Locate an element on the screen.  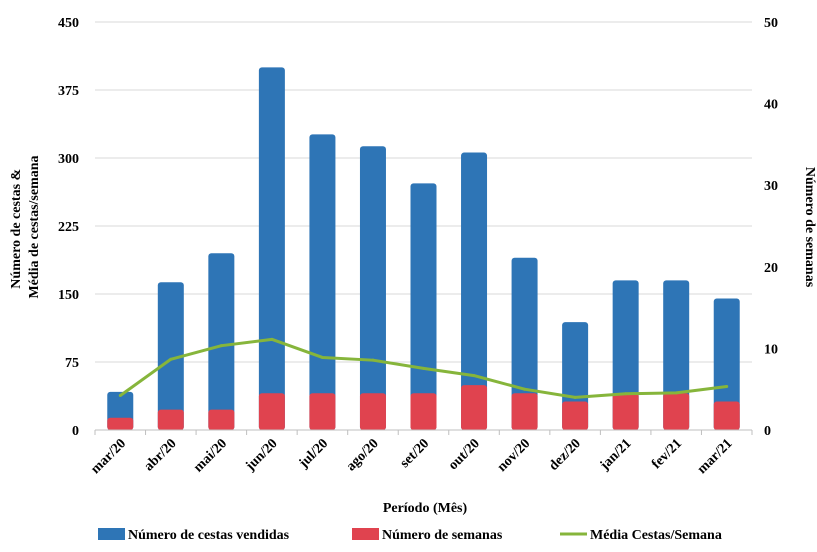
line-series-group is located at coordinates (423, 368).